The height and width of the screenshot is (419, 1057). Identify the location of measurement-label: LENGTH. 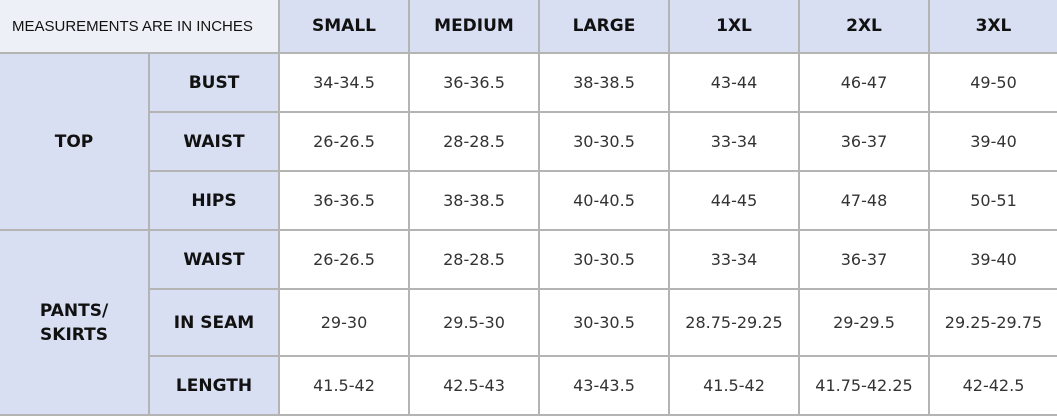
(214, 385).